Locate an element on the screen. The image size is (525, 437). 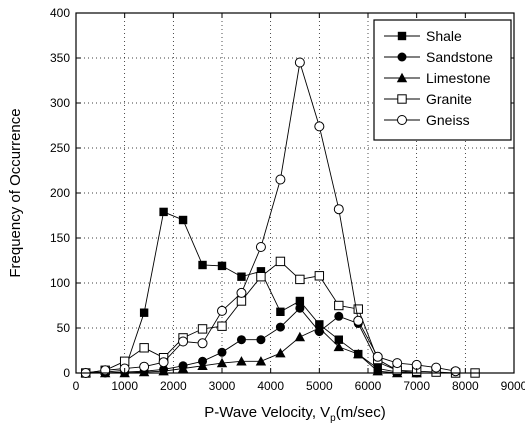
x-axis-title-main: P-Wave Velocity, V is located at coordinates (267, 412).